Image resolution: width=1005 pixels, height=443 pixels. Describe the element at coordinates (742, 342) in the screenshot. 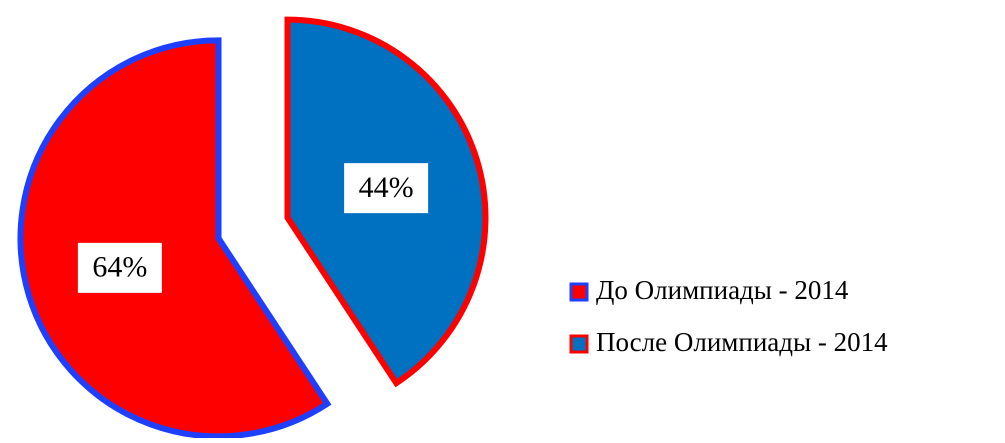

I see `legend-label: После Олимпиады - 2014` at that location.